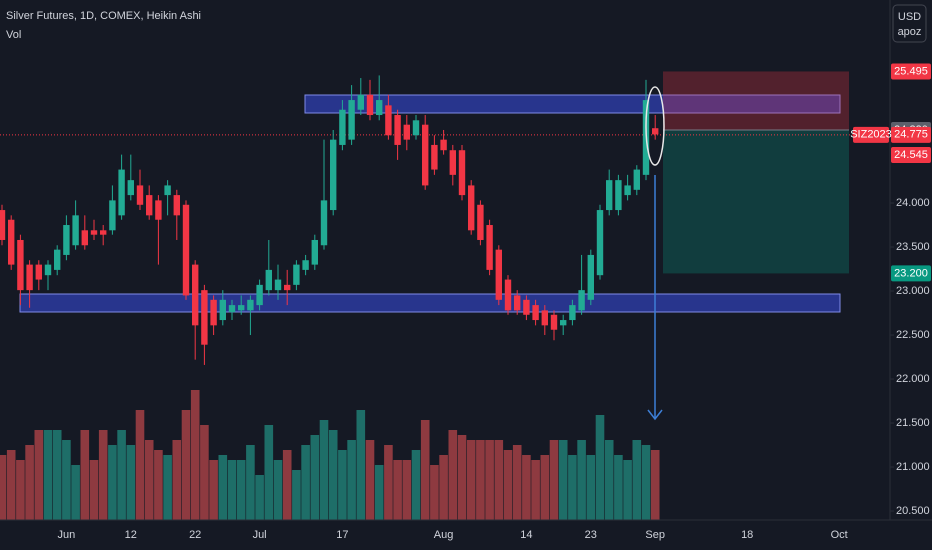 The width and height of the screenshot is (932, 550). What do you see at coordinates (913, 291) in the screenshot?
I see `y-tick-label: 23.000` at bounding box center [913, 291].